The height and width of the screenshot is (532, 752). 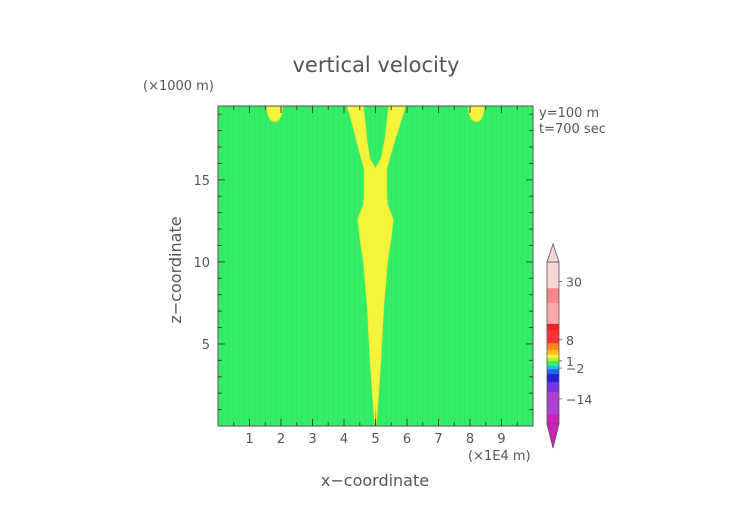 I want to click on x-tick-label: 9, so click(x=501, y=439).